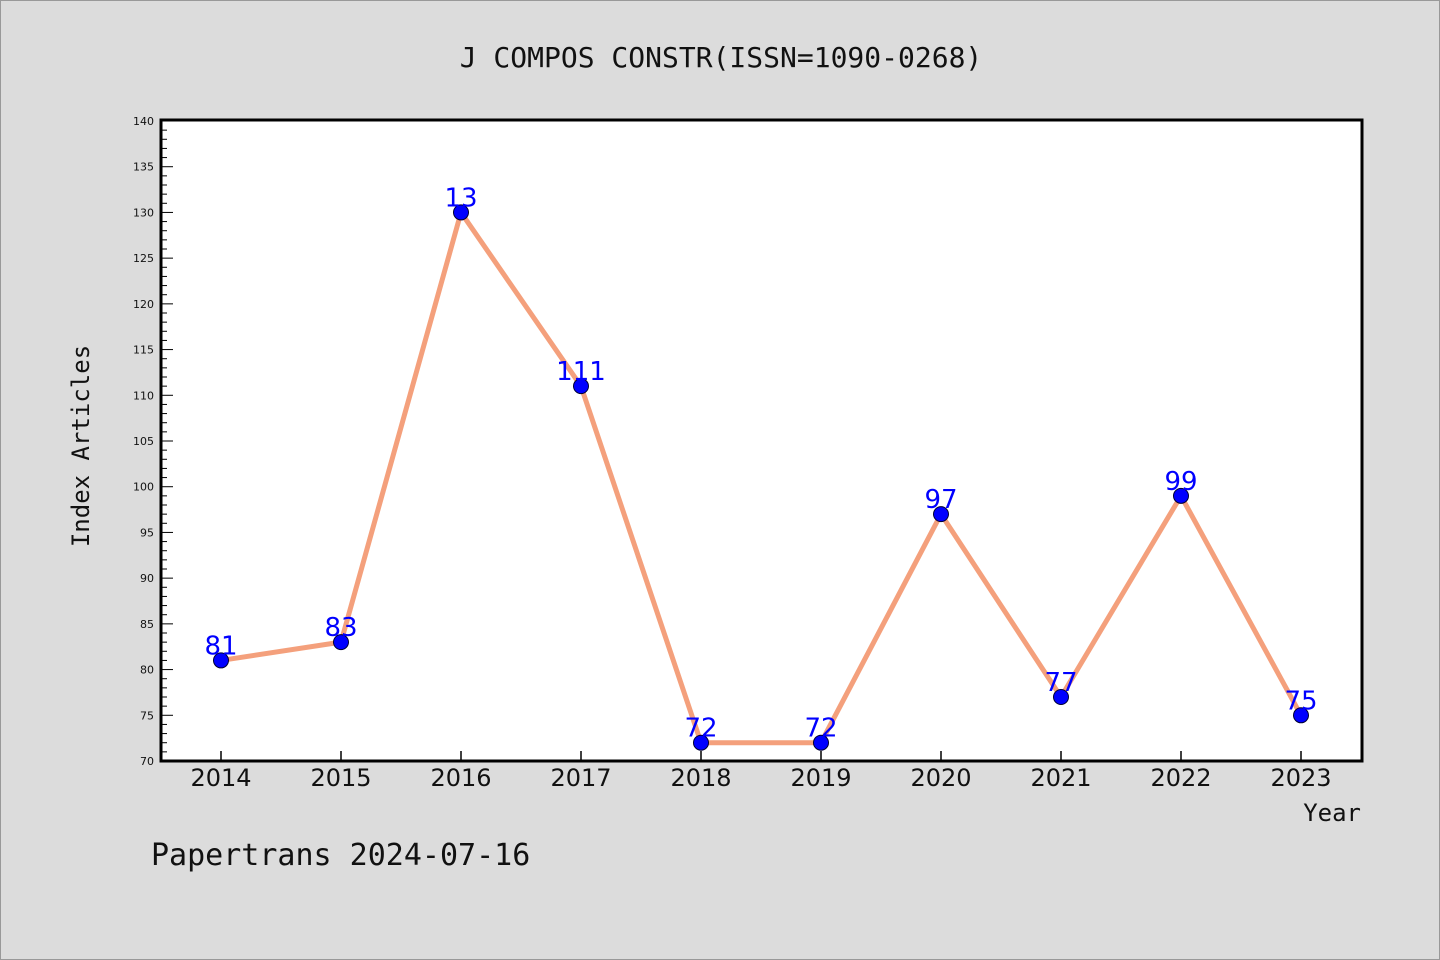 Image resolution: width=1440 pixels, height=960 pixels. Describe the element at coordinates (940, 778) in the screenshot. I see `x-tick-label: 2020` at that location.